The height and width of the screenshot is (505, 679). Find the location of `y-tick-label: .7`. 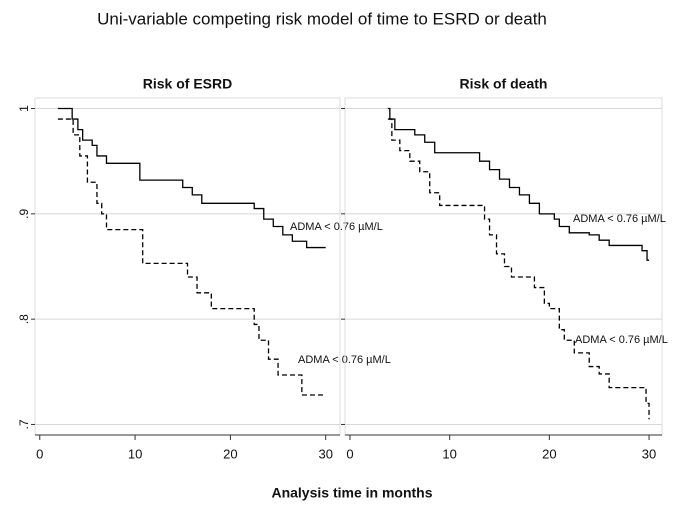

y-tick-label: .7 is located at coordinates (24, 424).